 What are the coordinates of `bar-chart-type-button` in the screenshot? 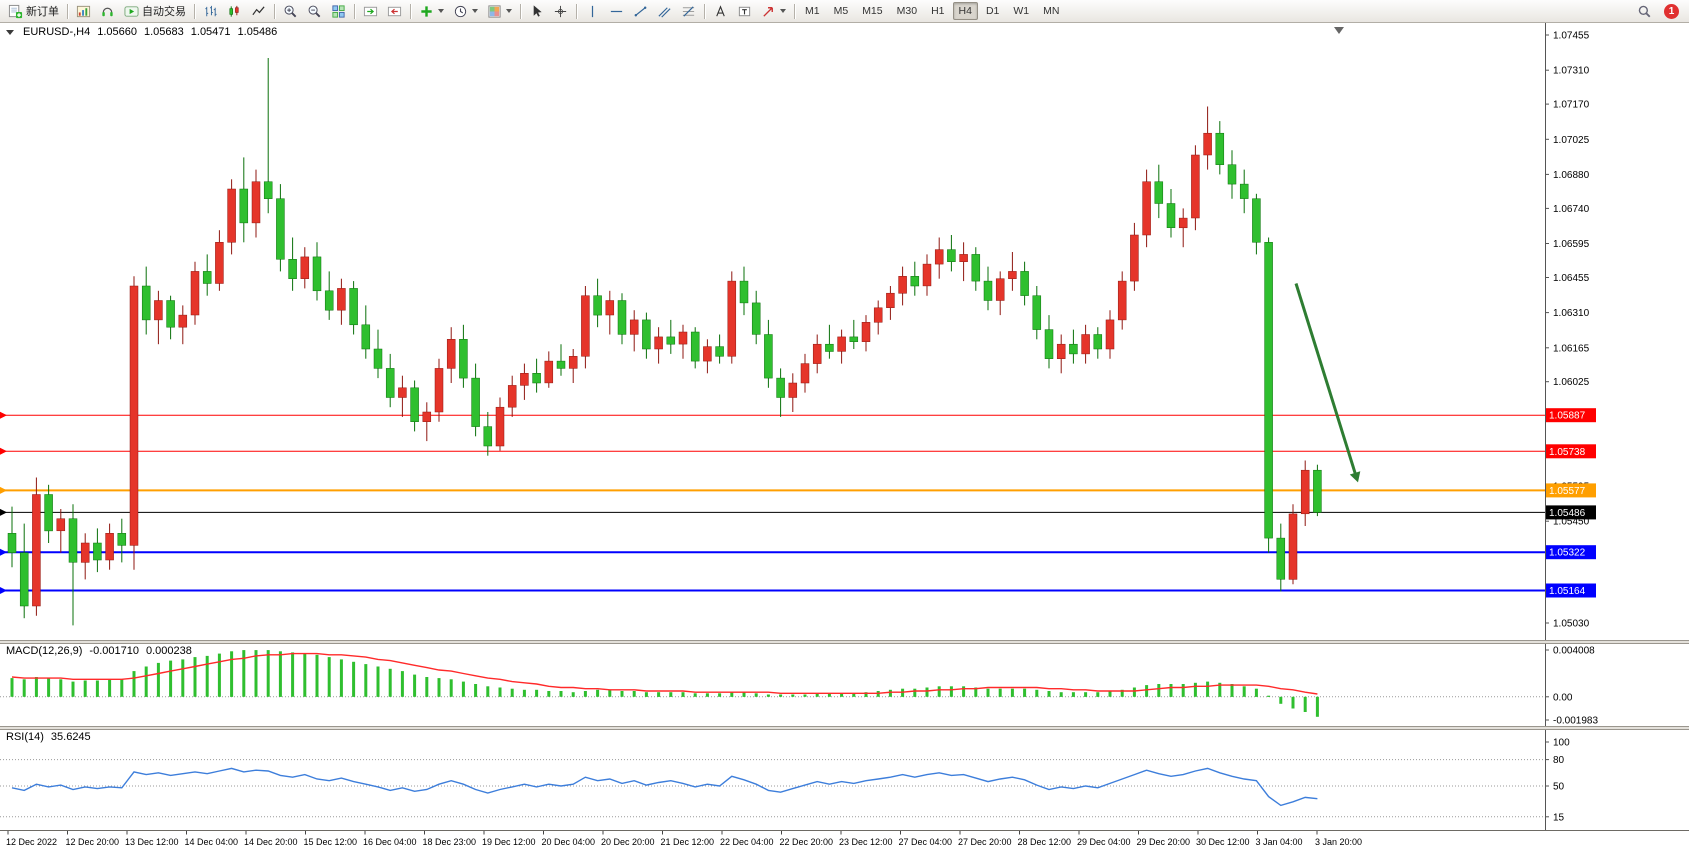 It's located at (210, 11).